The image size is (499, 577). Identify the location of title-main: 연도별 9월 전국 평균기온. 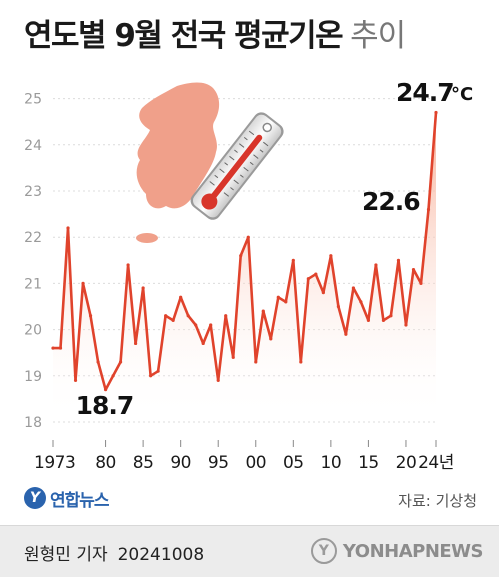
(184, 36).